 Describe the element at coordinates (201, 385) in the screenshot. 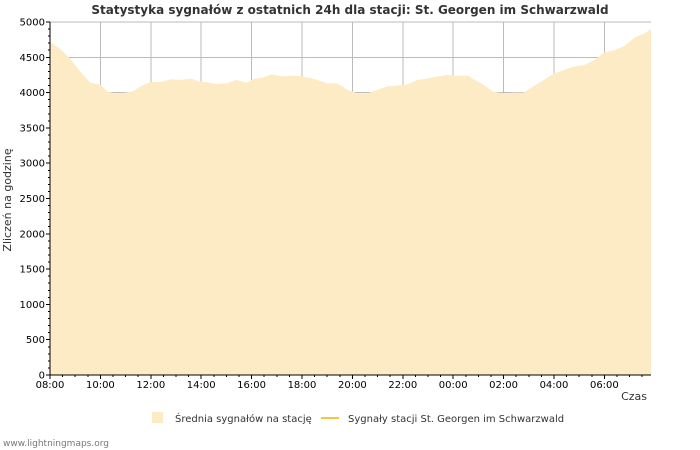

I see `x-tick-label: 14:00` at that location.